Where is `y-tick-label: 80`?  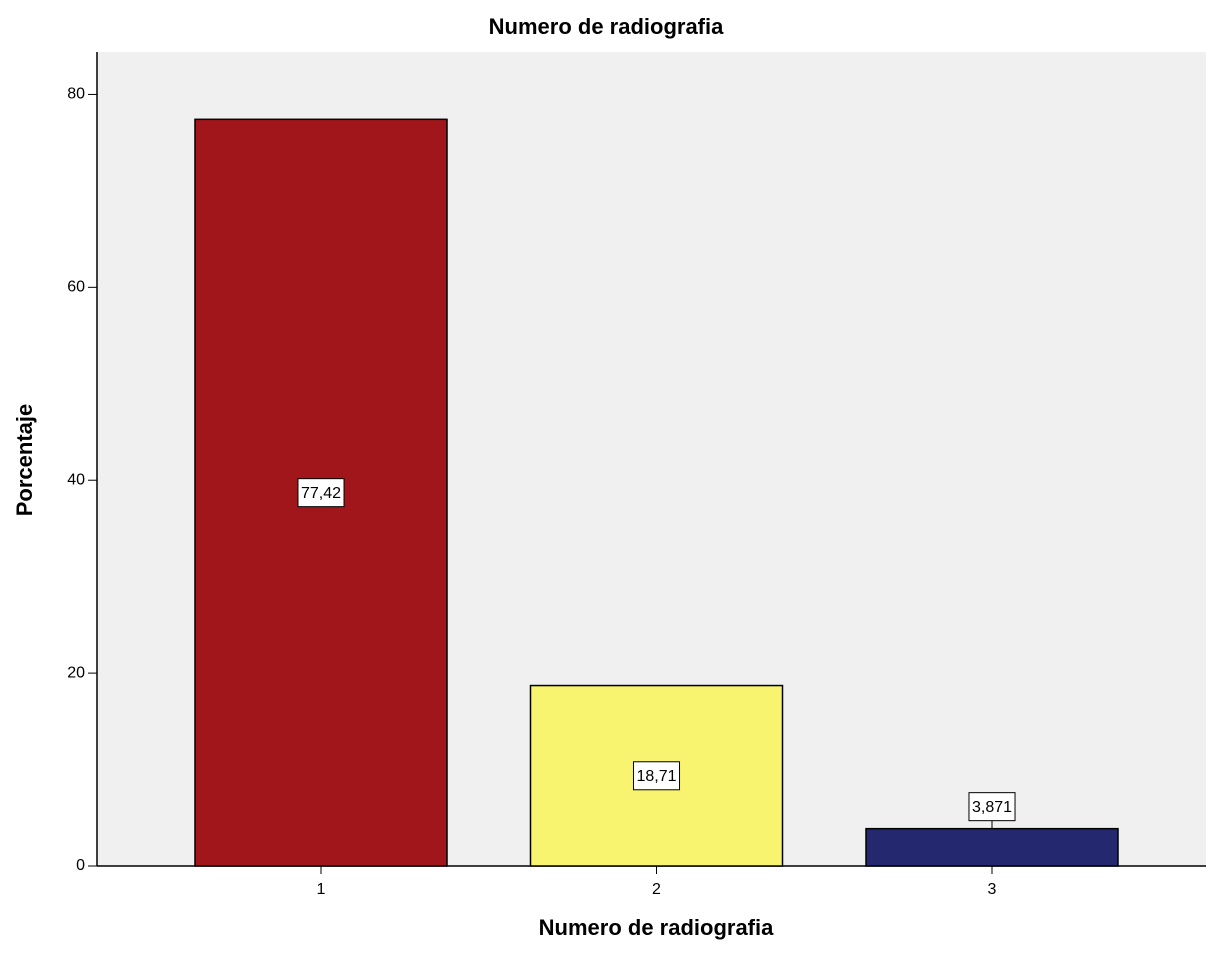
y-tick-label: 80 is located at coordinates (76, 94).